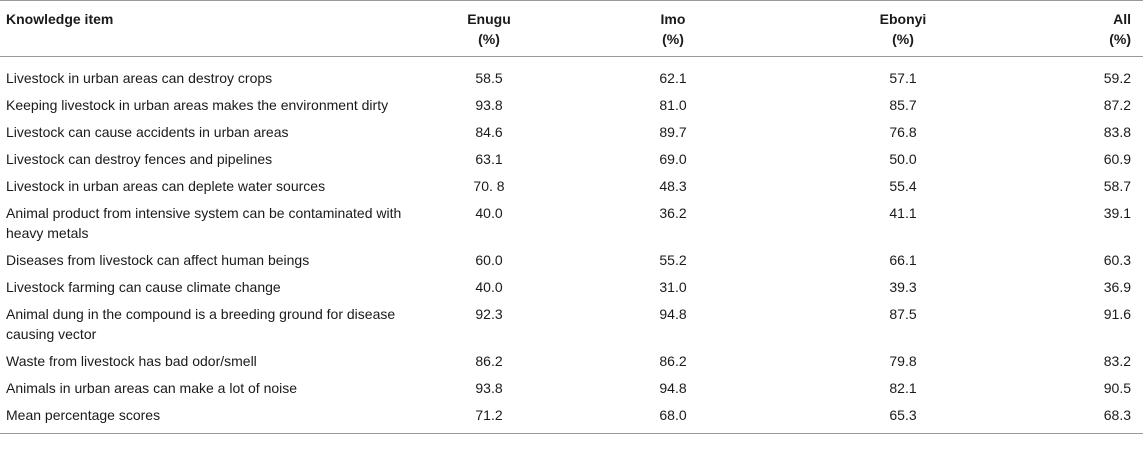  Describe the element at coordinates (903, 361) in the screenshot. I see `ebonyi-cell: 79.8` at that location.